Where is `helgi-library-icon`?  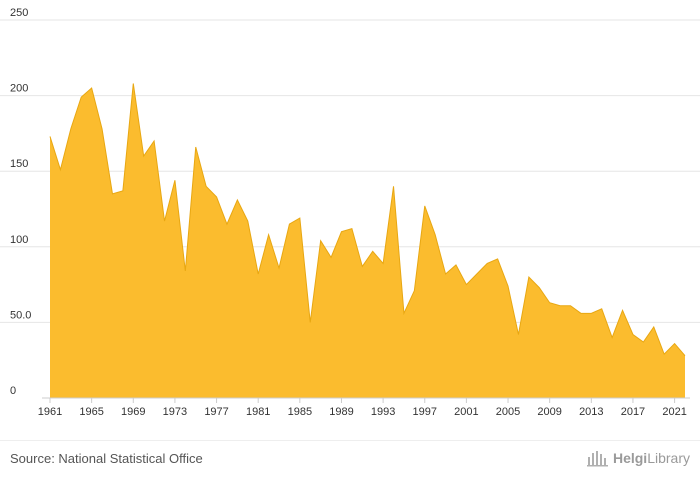
helgi-library-icon is located at coordinates (597, 459).